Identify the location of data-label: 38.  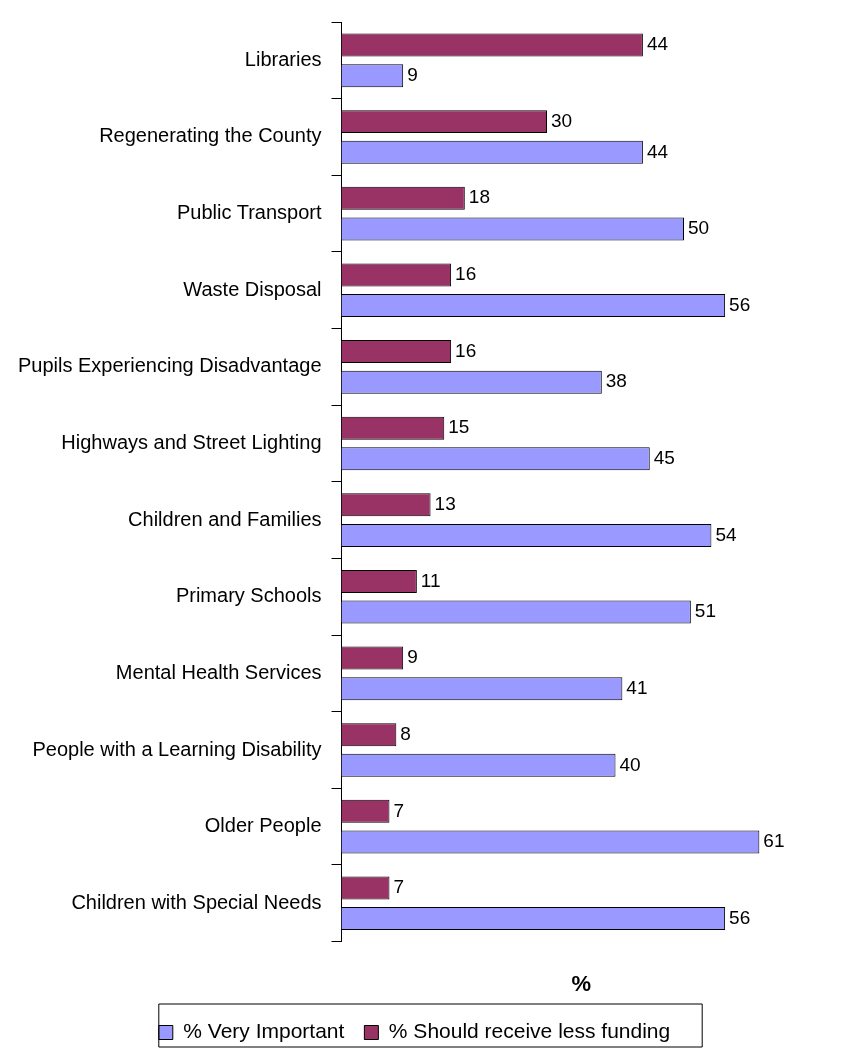
(616, 381).